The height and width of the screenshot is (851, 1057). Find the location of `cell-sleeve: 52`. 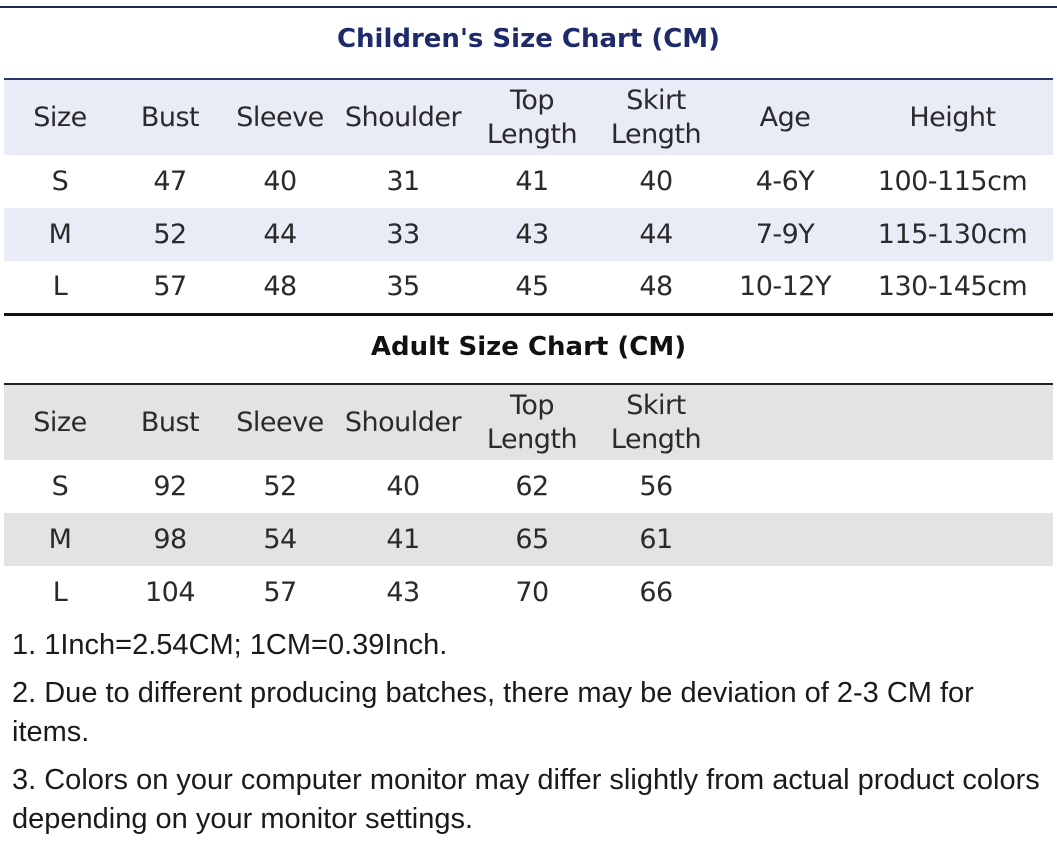

cell-sleeve: 52 is located at coordinates (280, 486).